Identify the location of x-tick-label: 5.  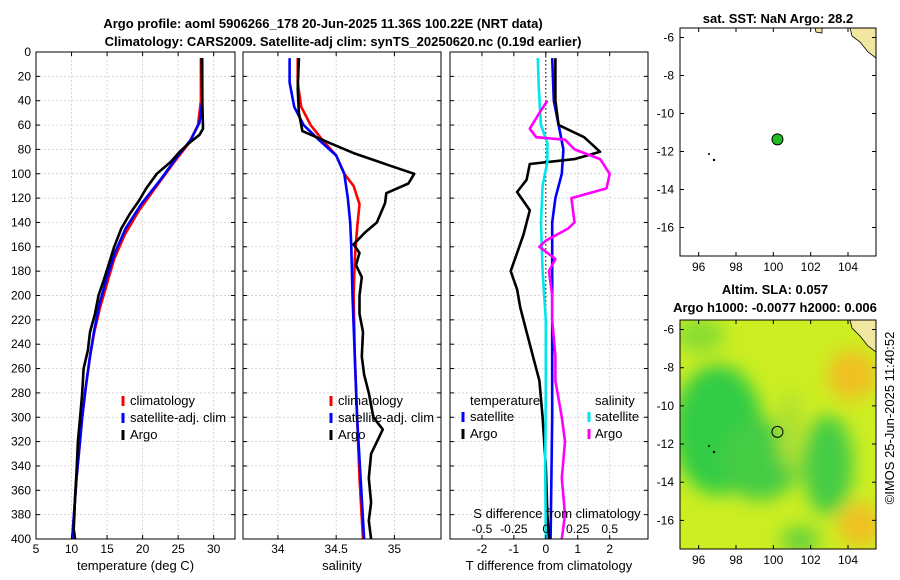
(36, 549).